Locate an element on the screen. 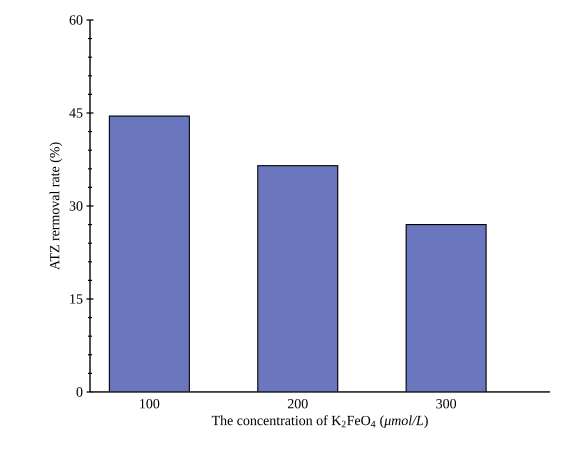 This screenshot has height=470, width=570. y-tick-label: 45 is located at coordinates (75, 113).